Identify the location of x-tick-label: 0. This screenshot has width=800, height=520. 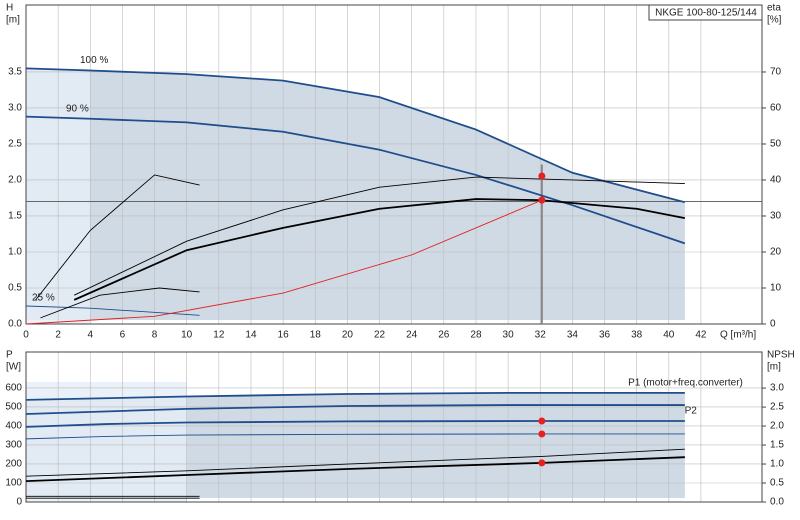
(26, 335).